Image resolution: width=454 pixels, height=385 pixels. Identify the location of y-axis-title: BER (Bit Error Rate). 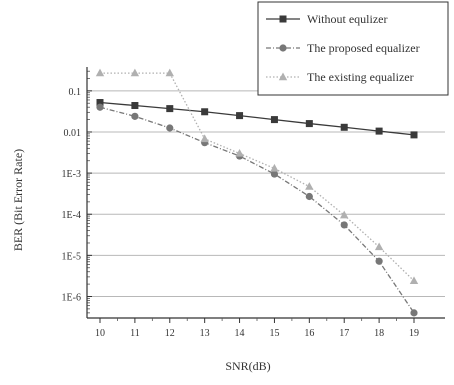
(18, 200).